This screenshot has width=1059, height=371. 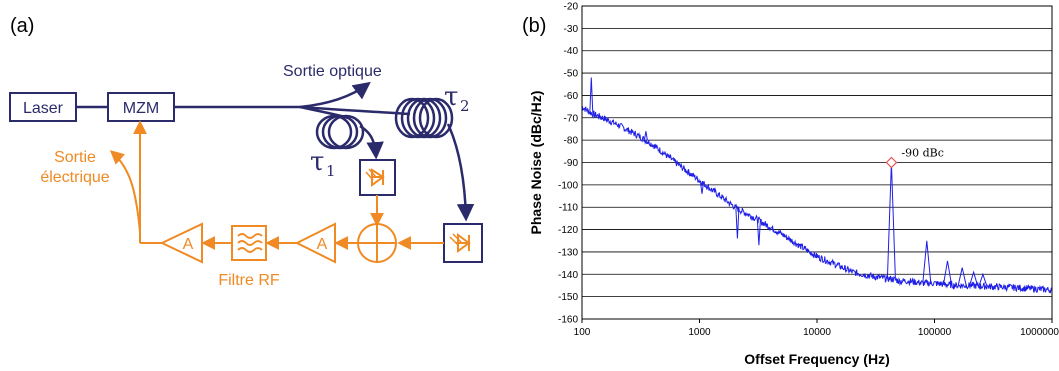 I want to click on x-axis-title: Offset Frequency (Hz), so click(x=816, y=359).